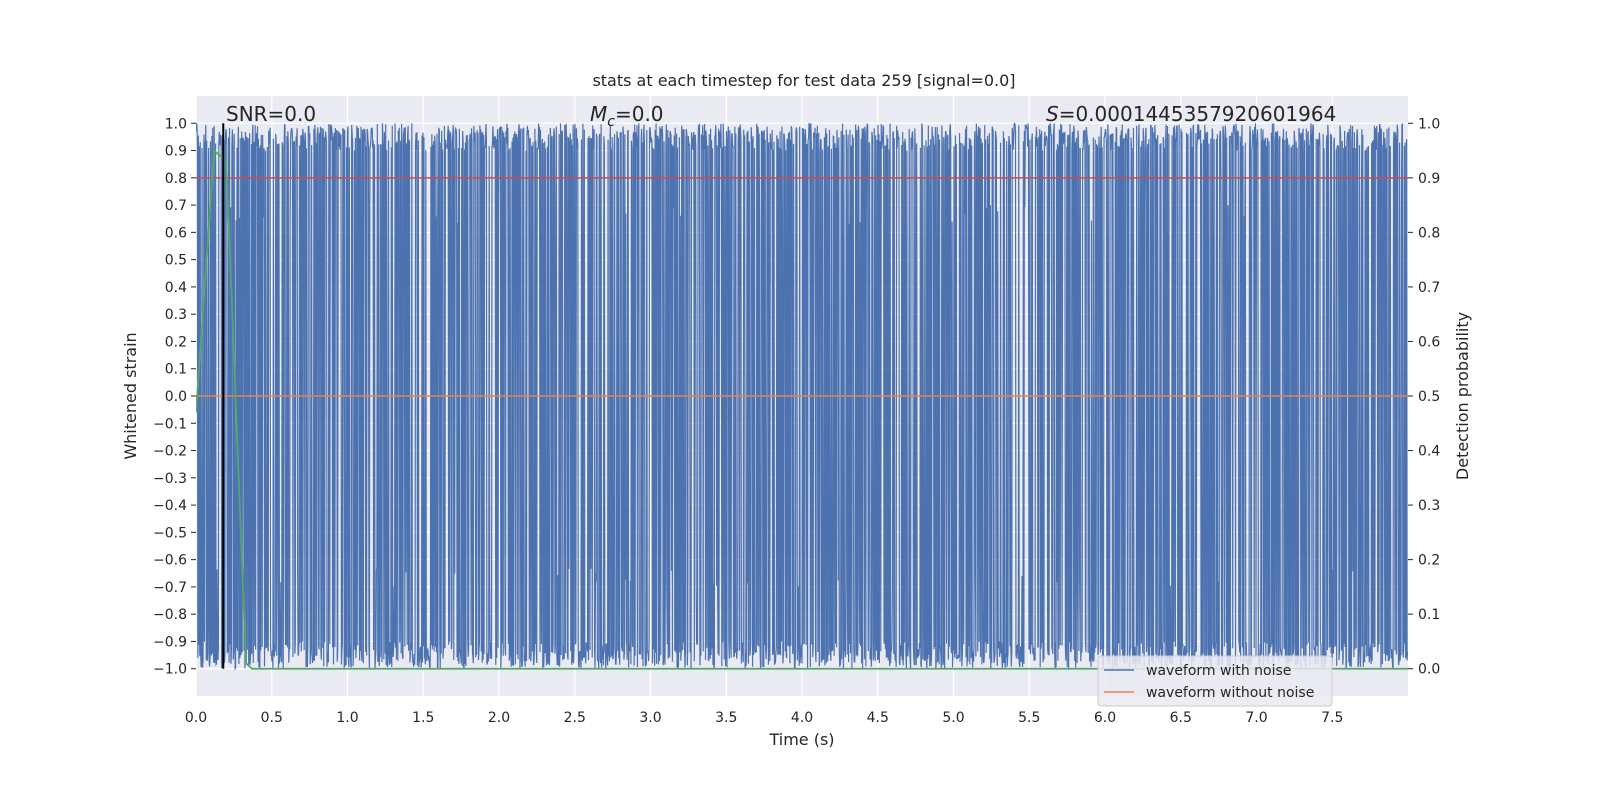 This screenshot has width=1600, height=800. I want to click on y-tick-label: −1.0, so click(170, 670).